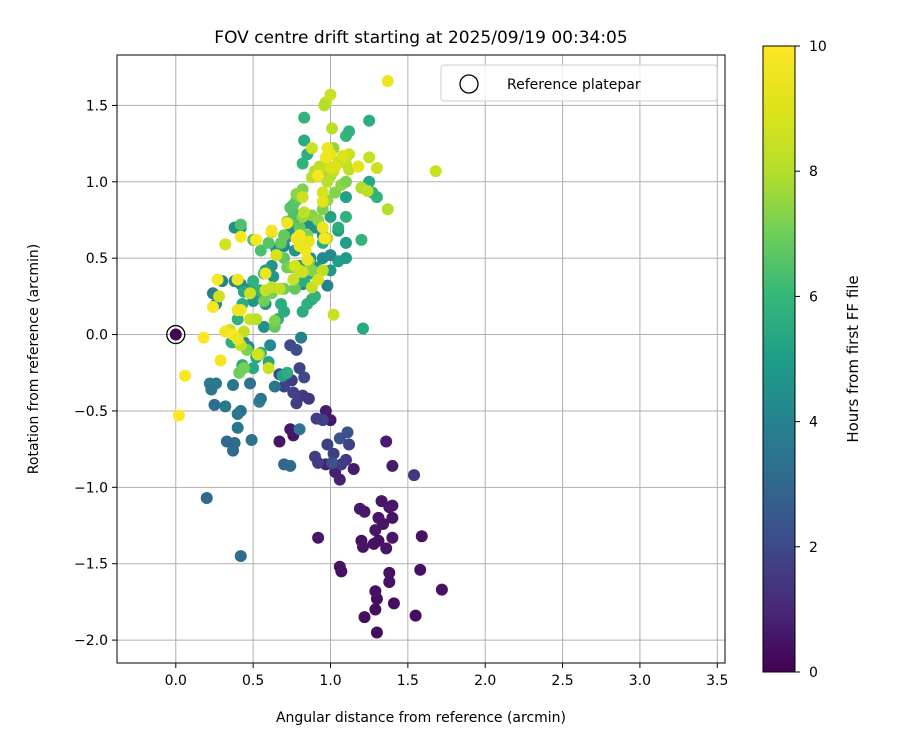 This screenshot has width=900, height=750. What do you see at coordinates (640, 681) in the screenshot?
I see `x-tick-label: 3.0` at bounding box center [640, 681].